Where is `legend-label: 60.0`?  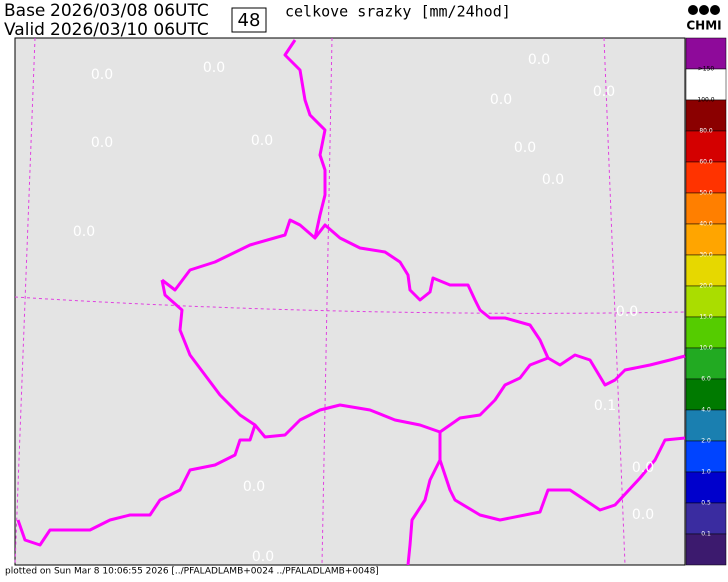 legend-label: 60.0 is located at coordinates (706, 162).